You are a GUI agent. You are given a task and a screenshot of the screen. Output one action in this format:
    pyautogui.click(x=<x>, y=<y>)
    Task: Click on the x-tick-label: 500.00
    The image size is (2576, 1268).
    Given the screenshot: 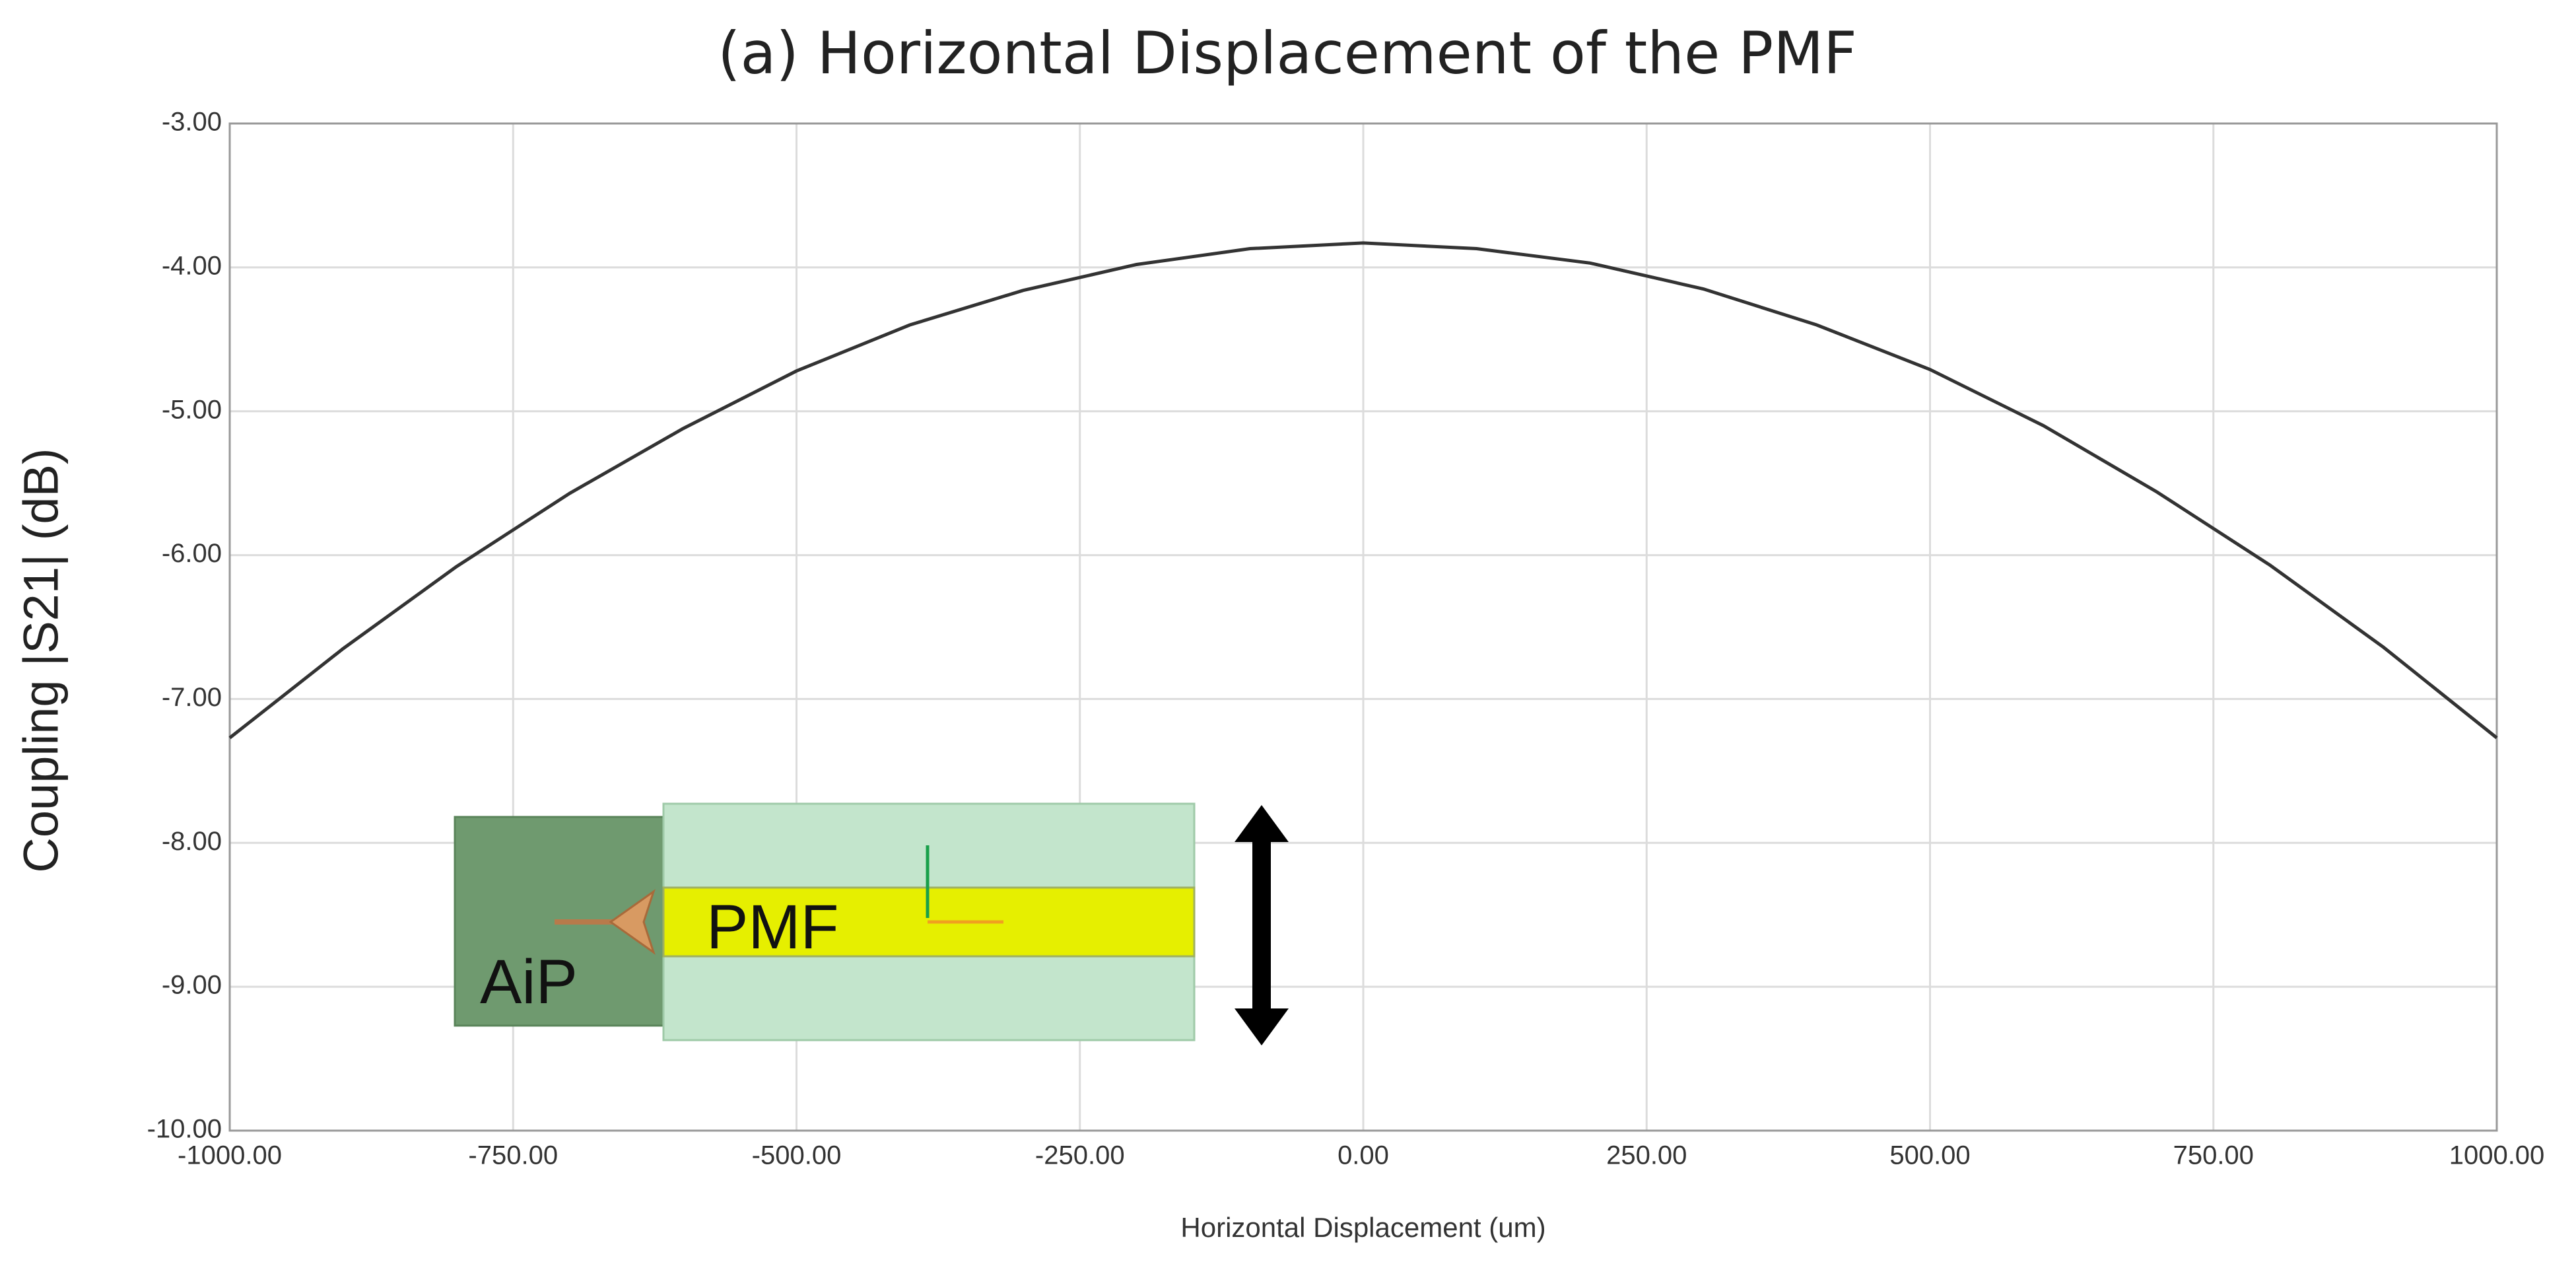 What is the action you would take?
    pyautogui.click(x=1930, y=1155)
    